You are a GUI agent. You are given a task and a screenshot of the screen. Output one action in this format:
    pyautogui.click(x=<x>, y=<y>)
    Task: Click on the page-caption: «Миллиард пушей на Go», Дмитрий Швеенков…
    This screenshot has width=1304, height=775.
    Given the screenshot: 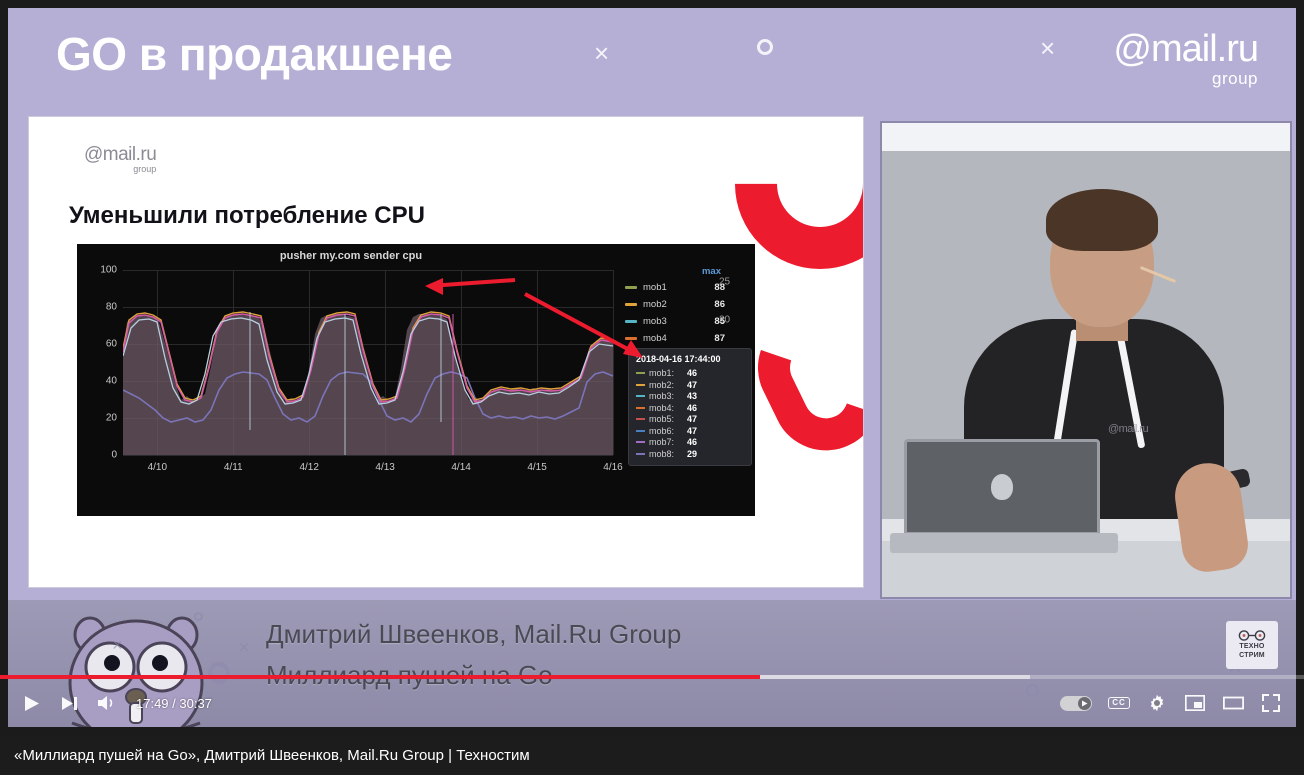 What is the action you would take?
    pyautogui.click(x=652, y=755)
    